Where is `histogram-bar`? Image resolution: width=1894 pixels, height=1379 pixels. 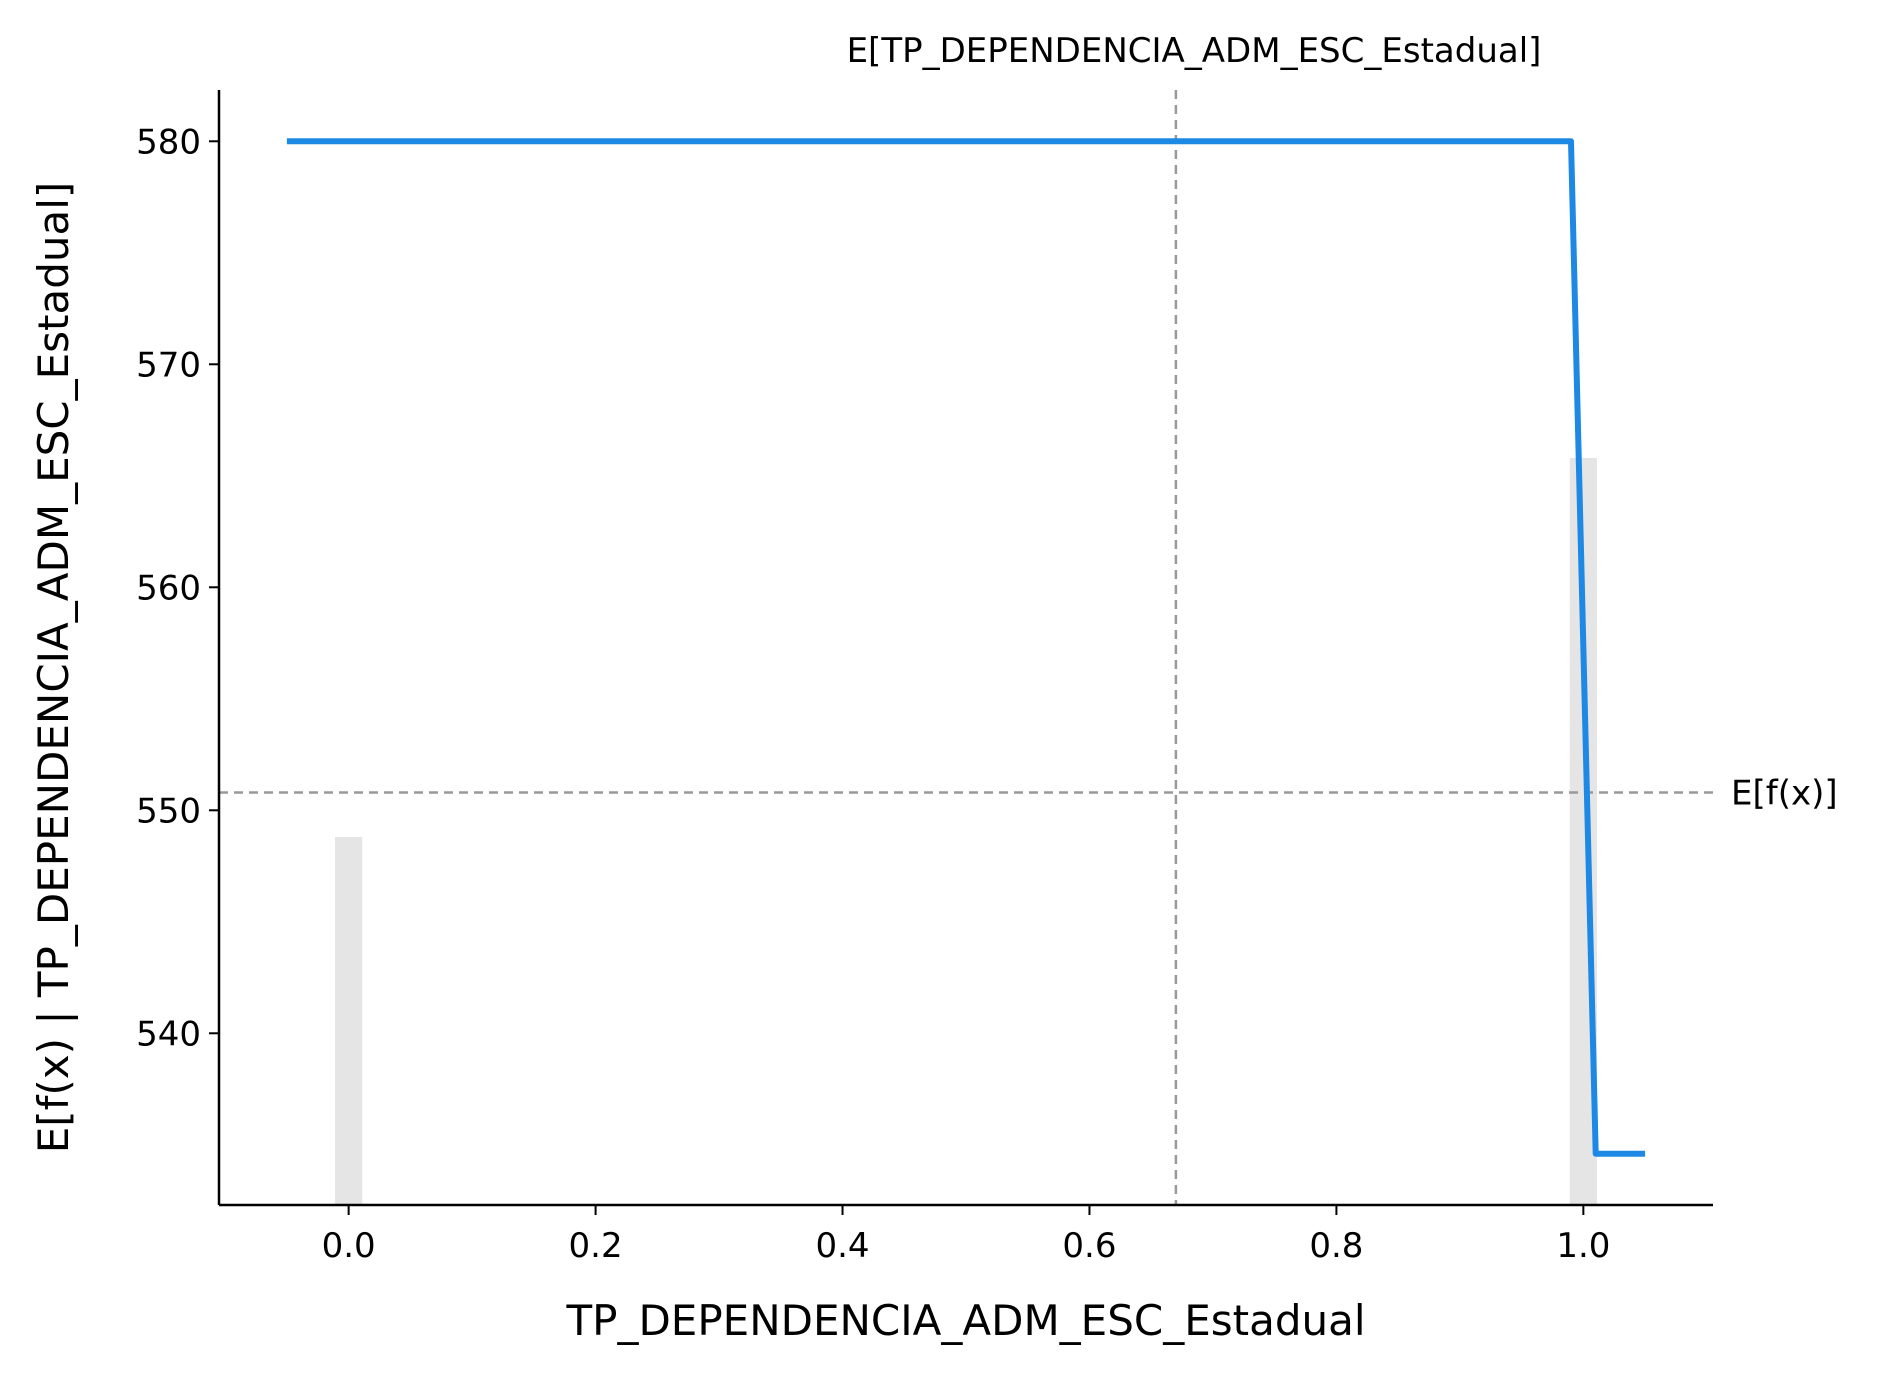 histogram-bar is located at coordinates (349, 1021).